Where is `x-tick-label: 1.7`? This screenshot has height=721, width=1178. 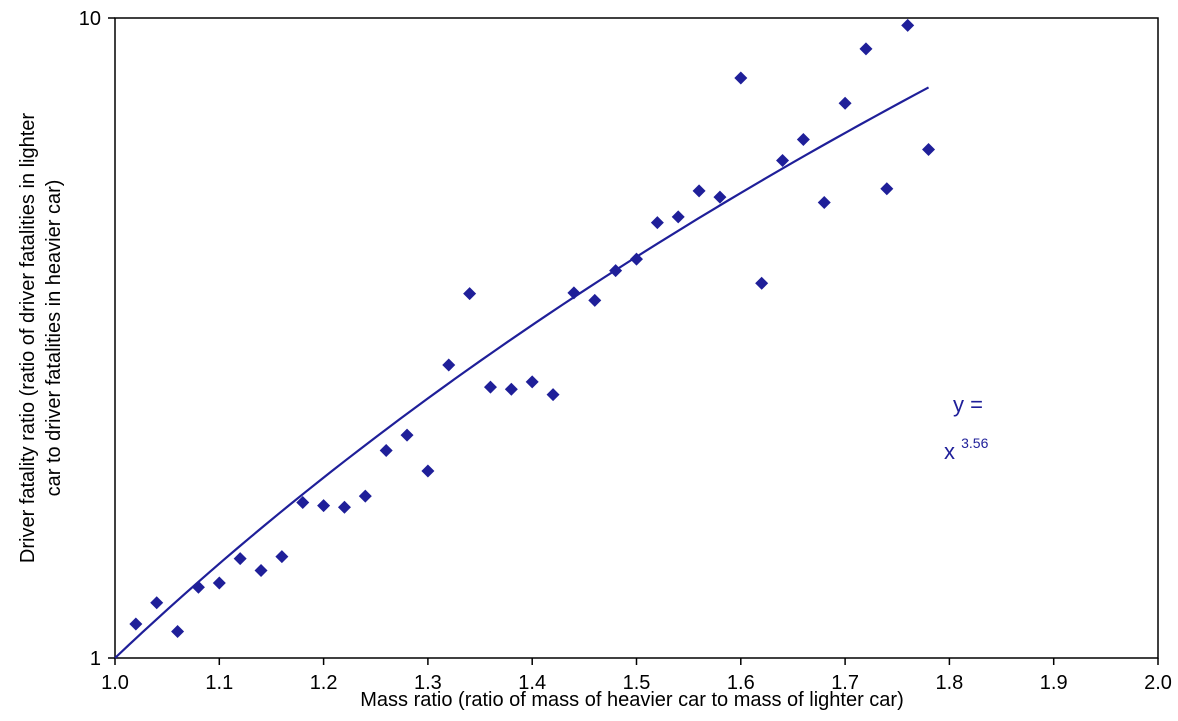
x-tick-label: 1.7 is located at coordinates (845, 683).